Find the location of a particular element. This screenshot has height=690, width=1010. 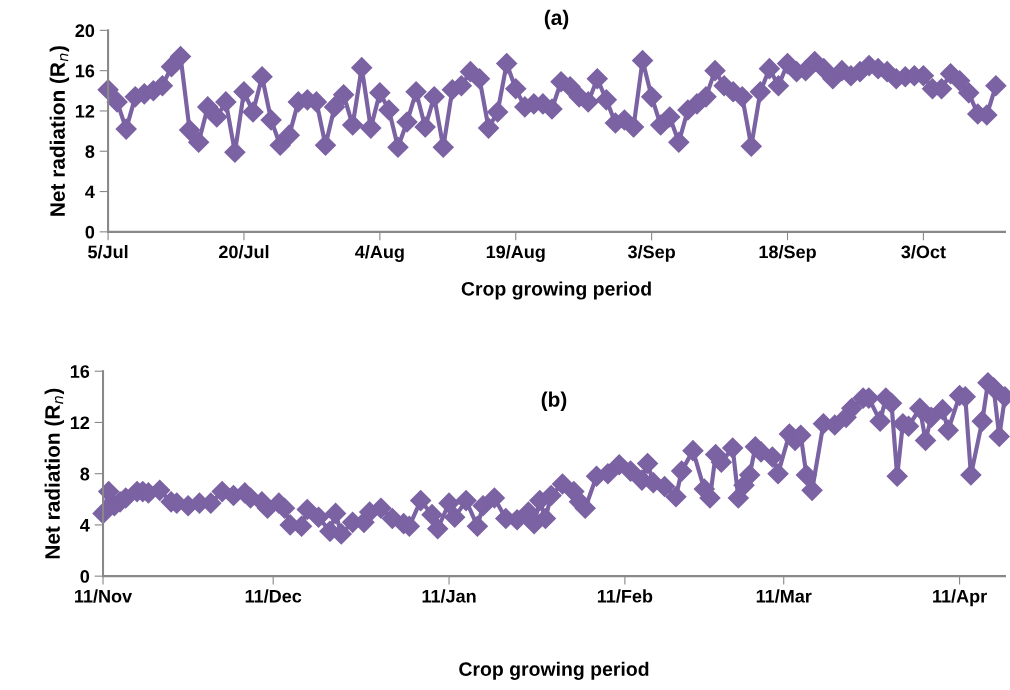

x-tick-label: 4/Aug is located at coordinates (379, 253).